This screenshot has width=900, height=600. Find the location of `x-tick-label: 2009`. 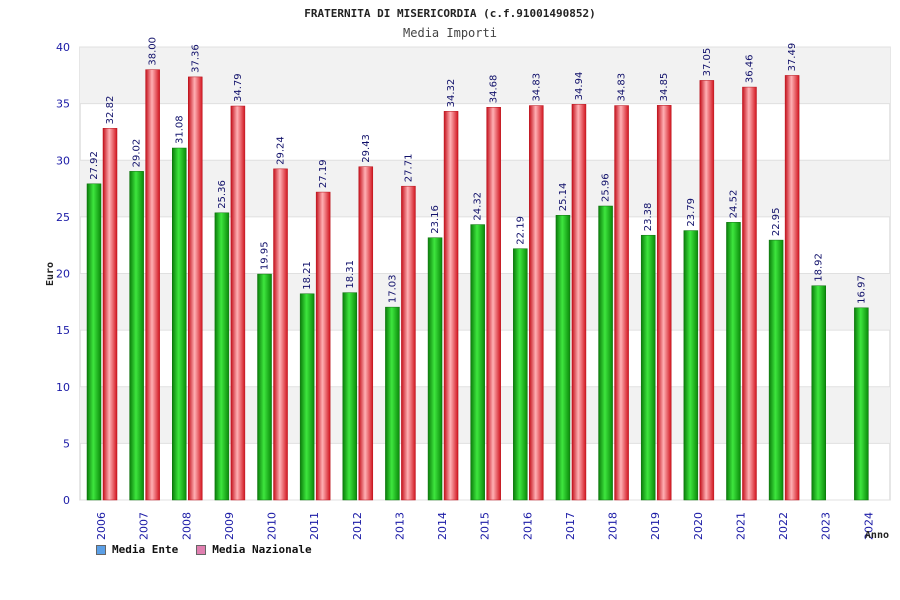

x-tick-label: 2009 is located at coordinates (229, 526).